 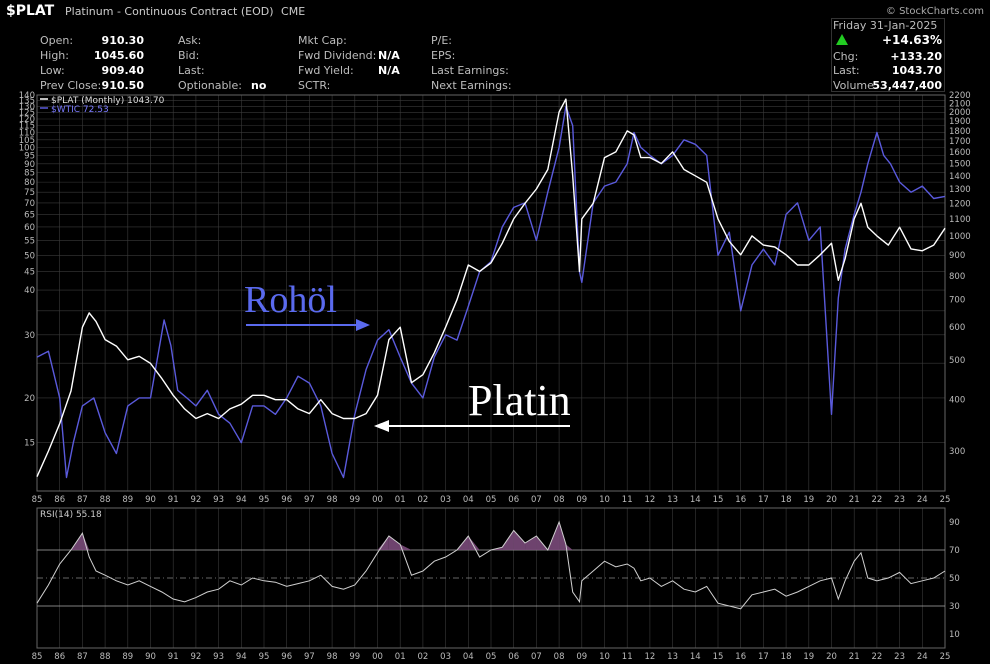 I want to click on x-tick-label: 87, so click(x=82, y=657).